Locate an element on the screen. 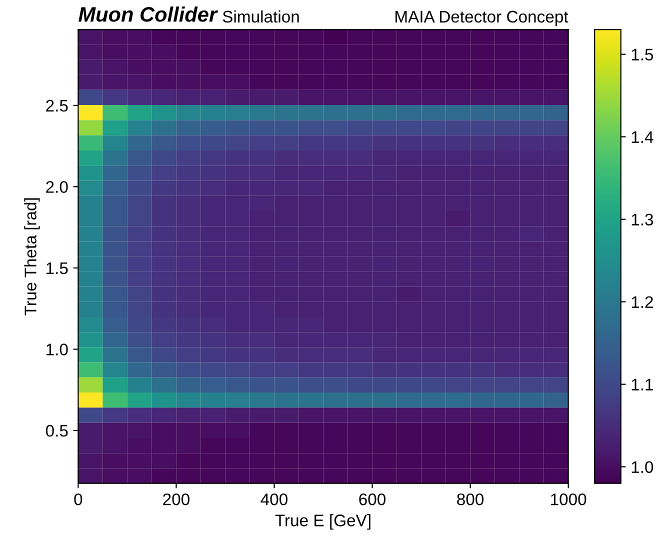 This screenshot has height=537, width=657. x-tick-label: 400 is located at coordinates (274, 499).